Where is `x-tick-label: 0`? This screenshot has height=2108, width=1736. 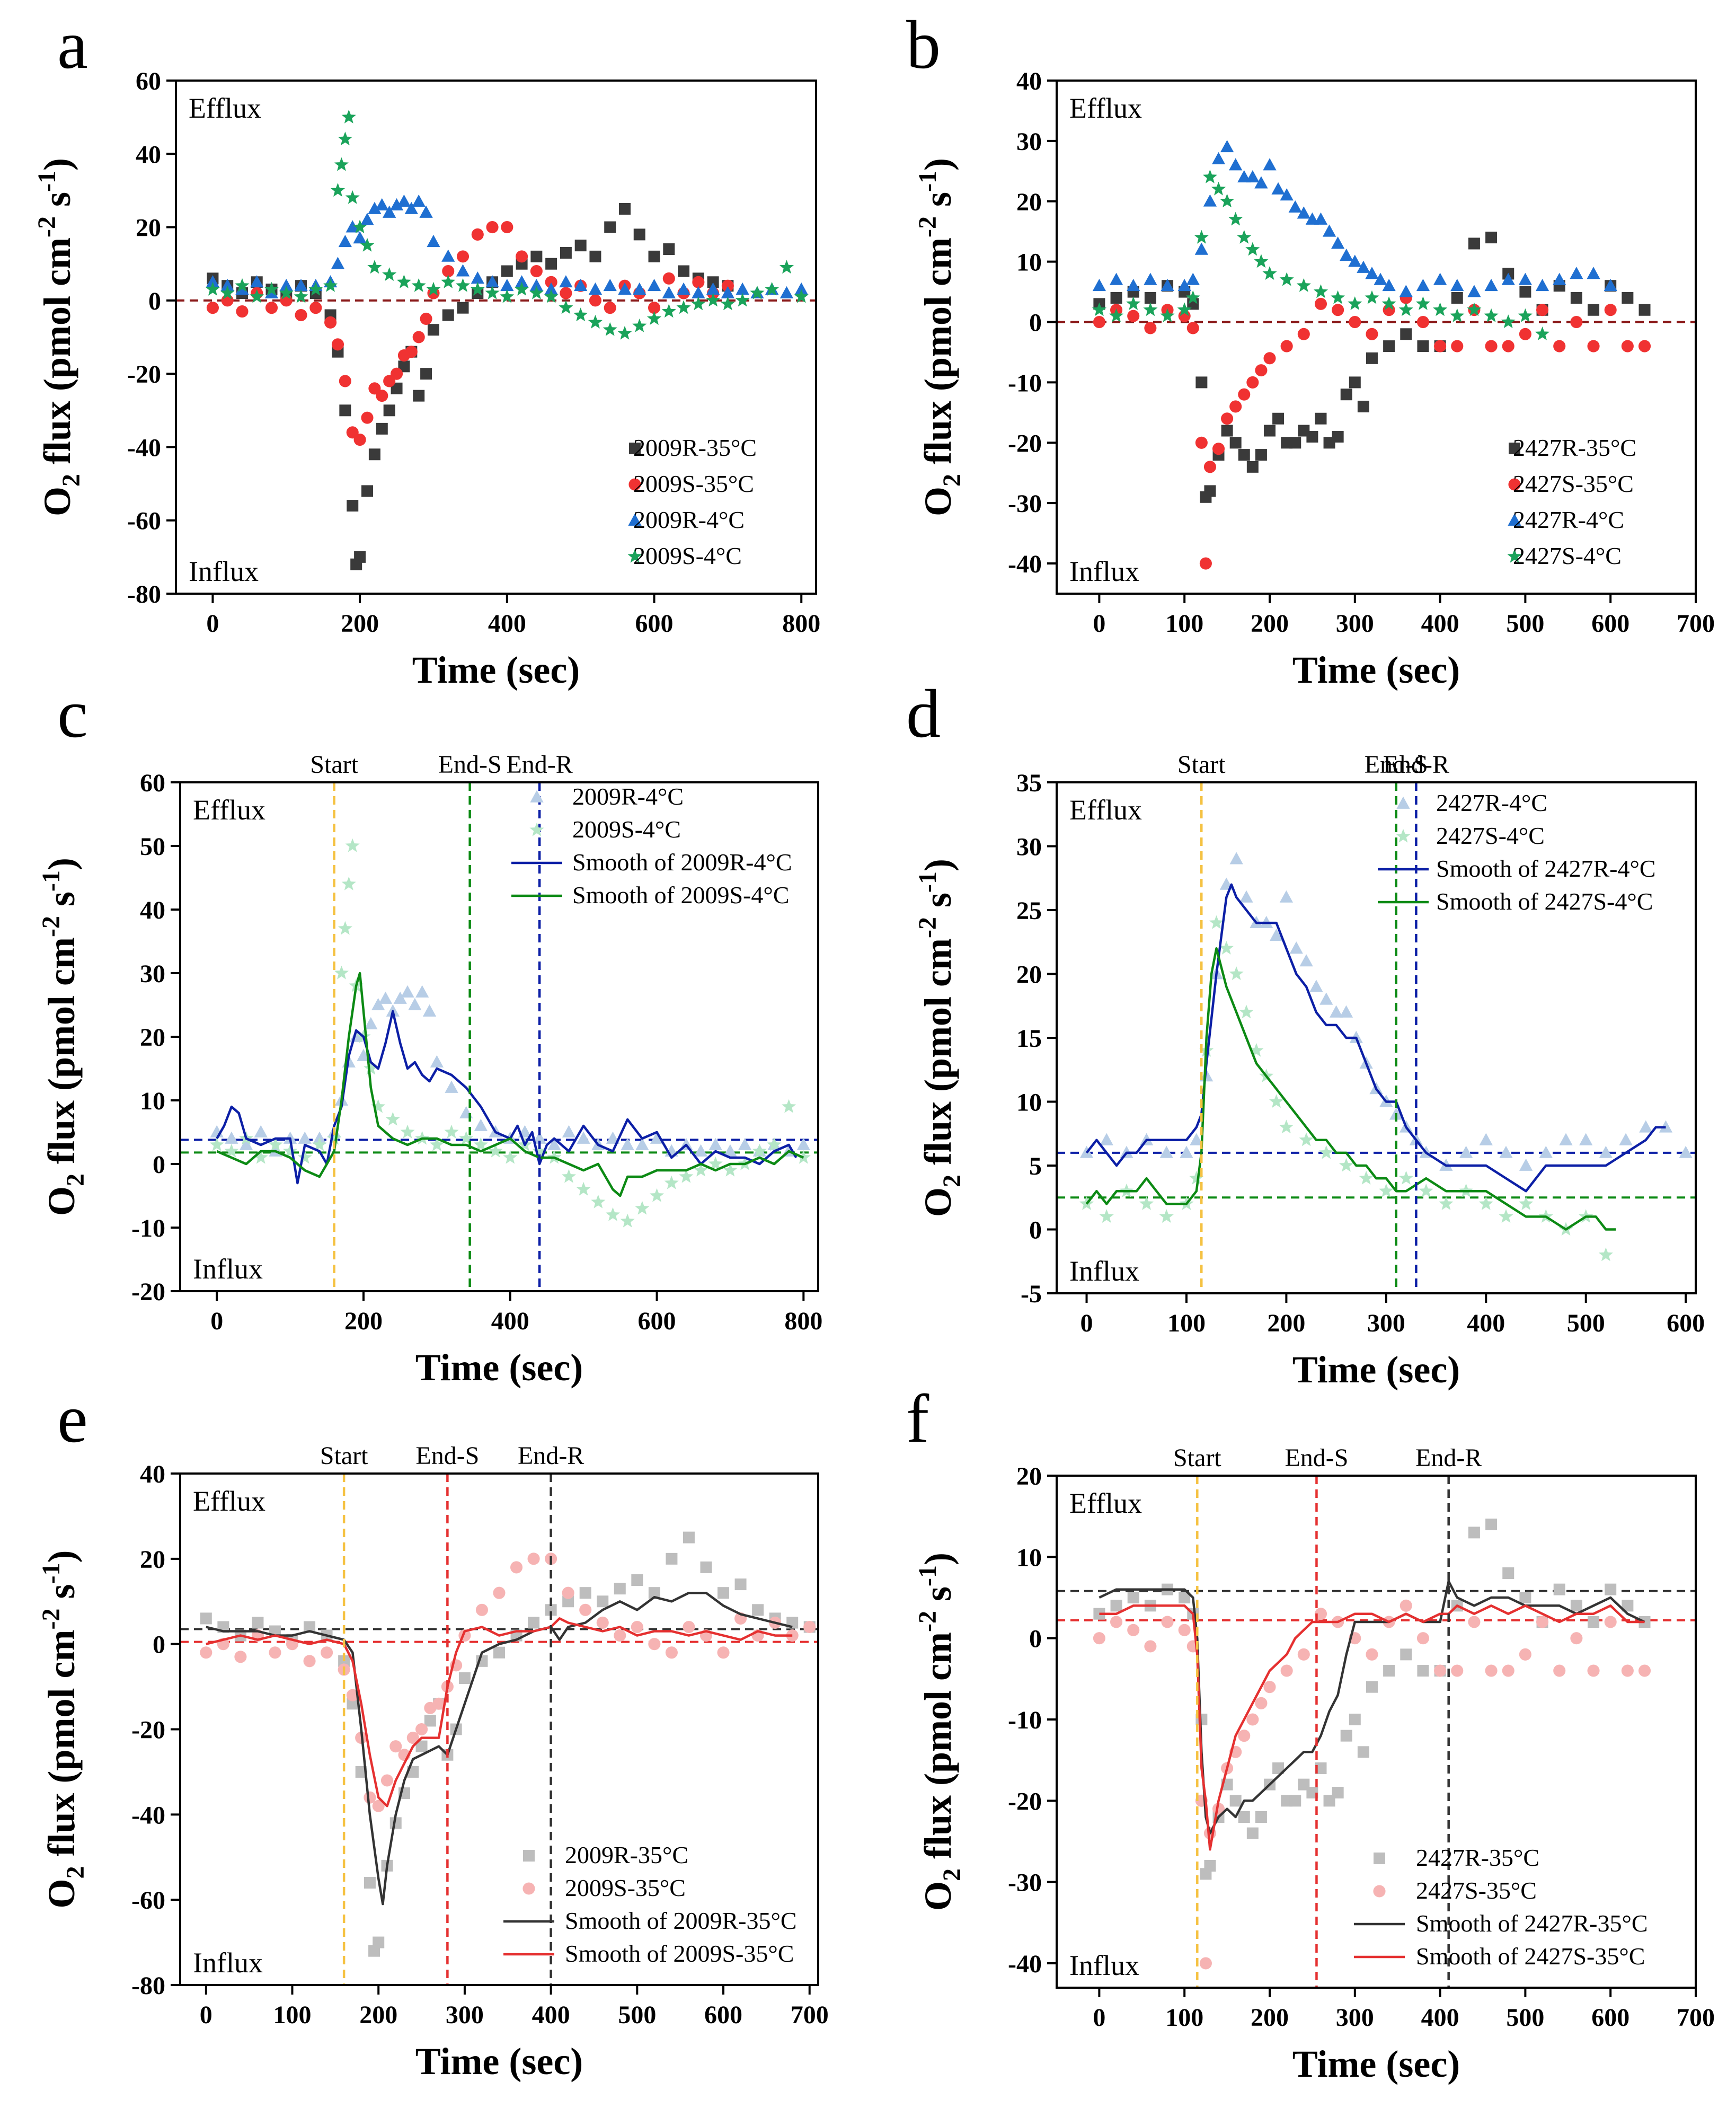
x-tick-label: 0 is located at coordinates (1086, 1323).